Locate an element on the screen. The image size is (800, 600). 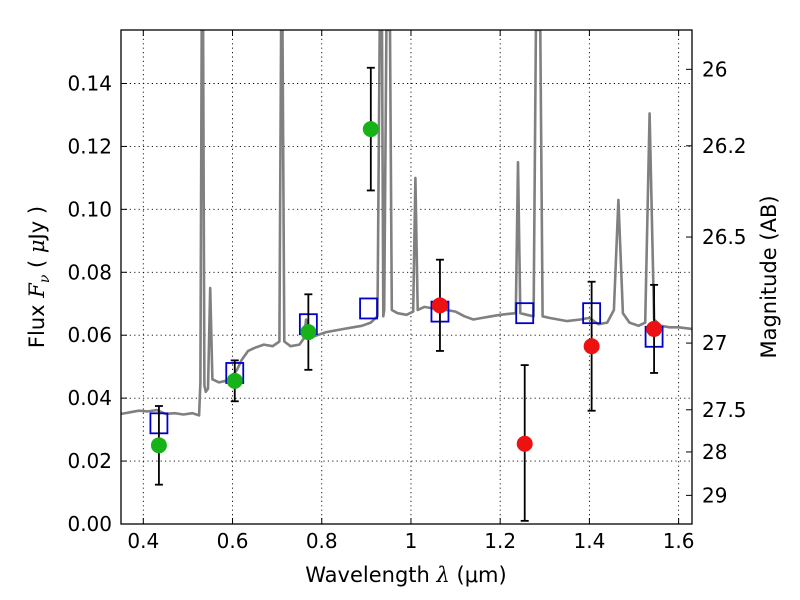
y-tick-label: 0.06 is located at coordinates (89, 335).